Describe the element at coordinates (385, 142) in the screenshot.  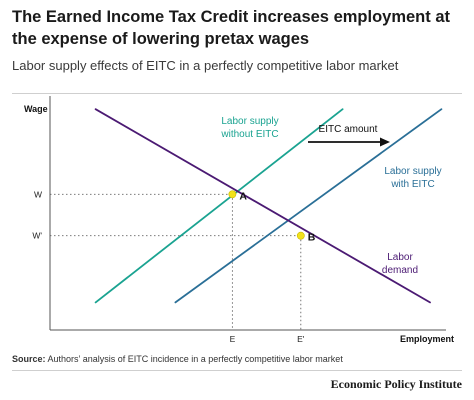
I see `annotation-arrow-head` at that location.